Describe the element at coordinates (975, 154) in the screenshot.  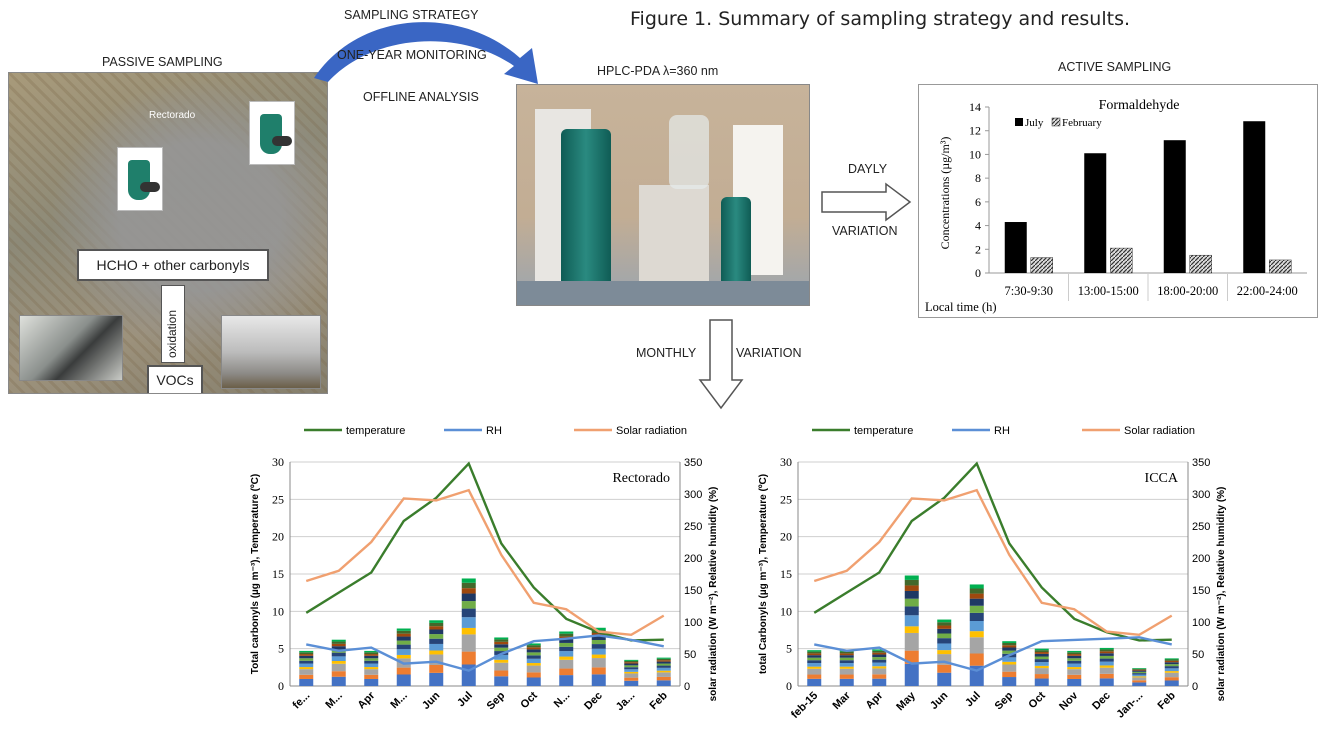
I see `y-tick-label: 10` at that location.